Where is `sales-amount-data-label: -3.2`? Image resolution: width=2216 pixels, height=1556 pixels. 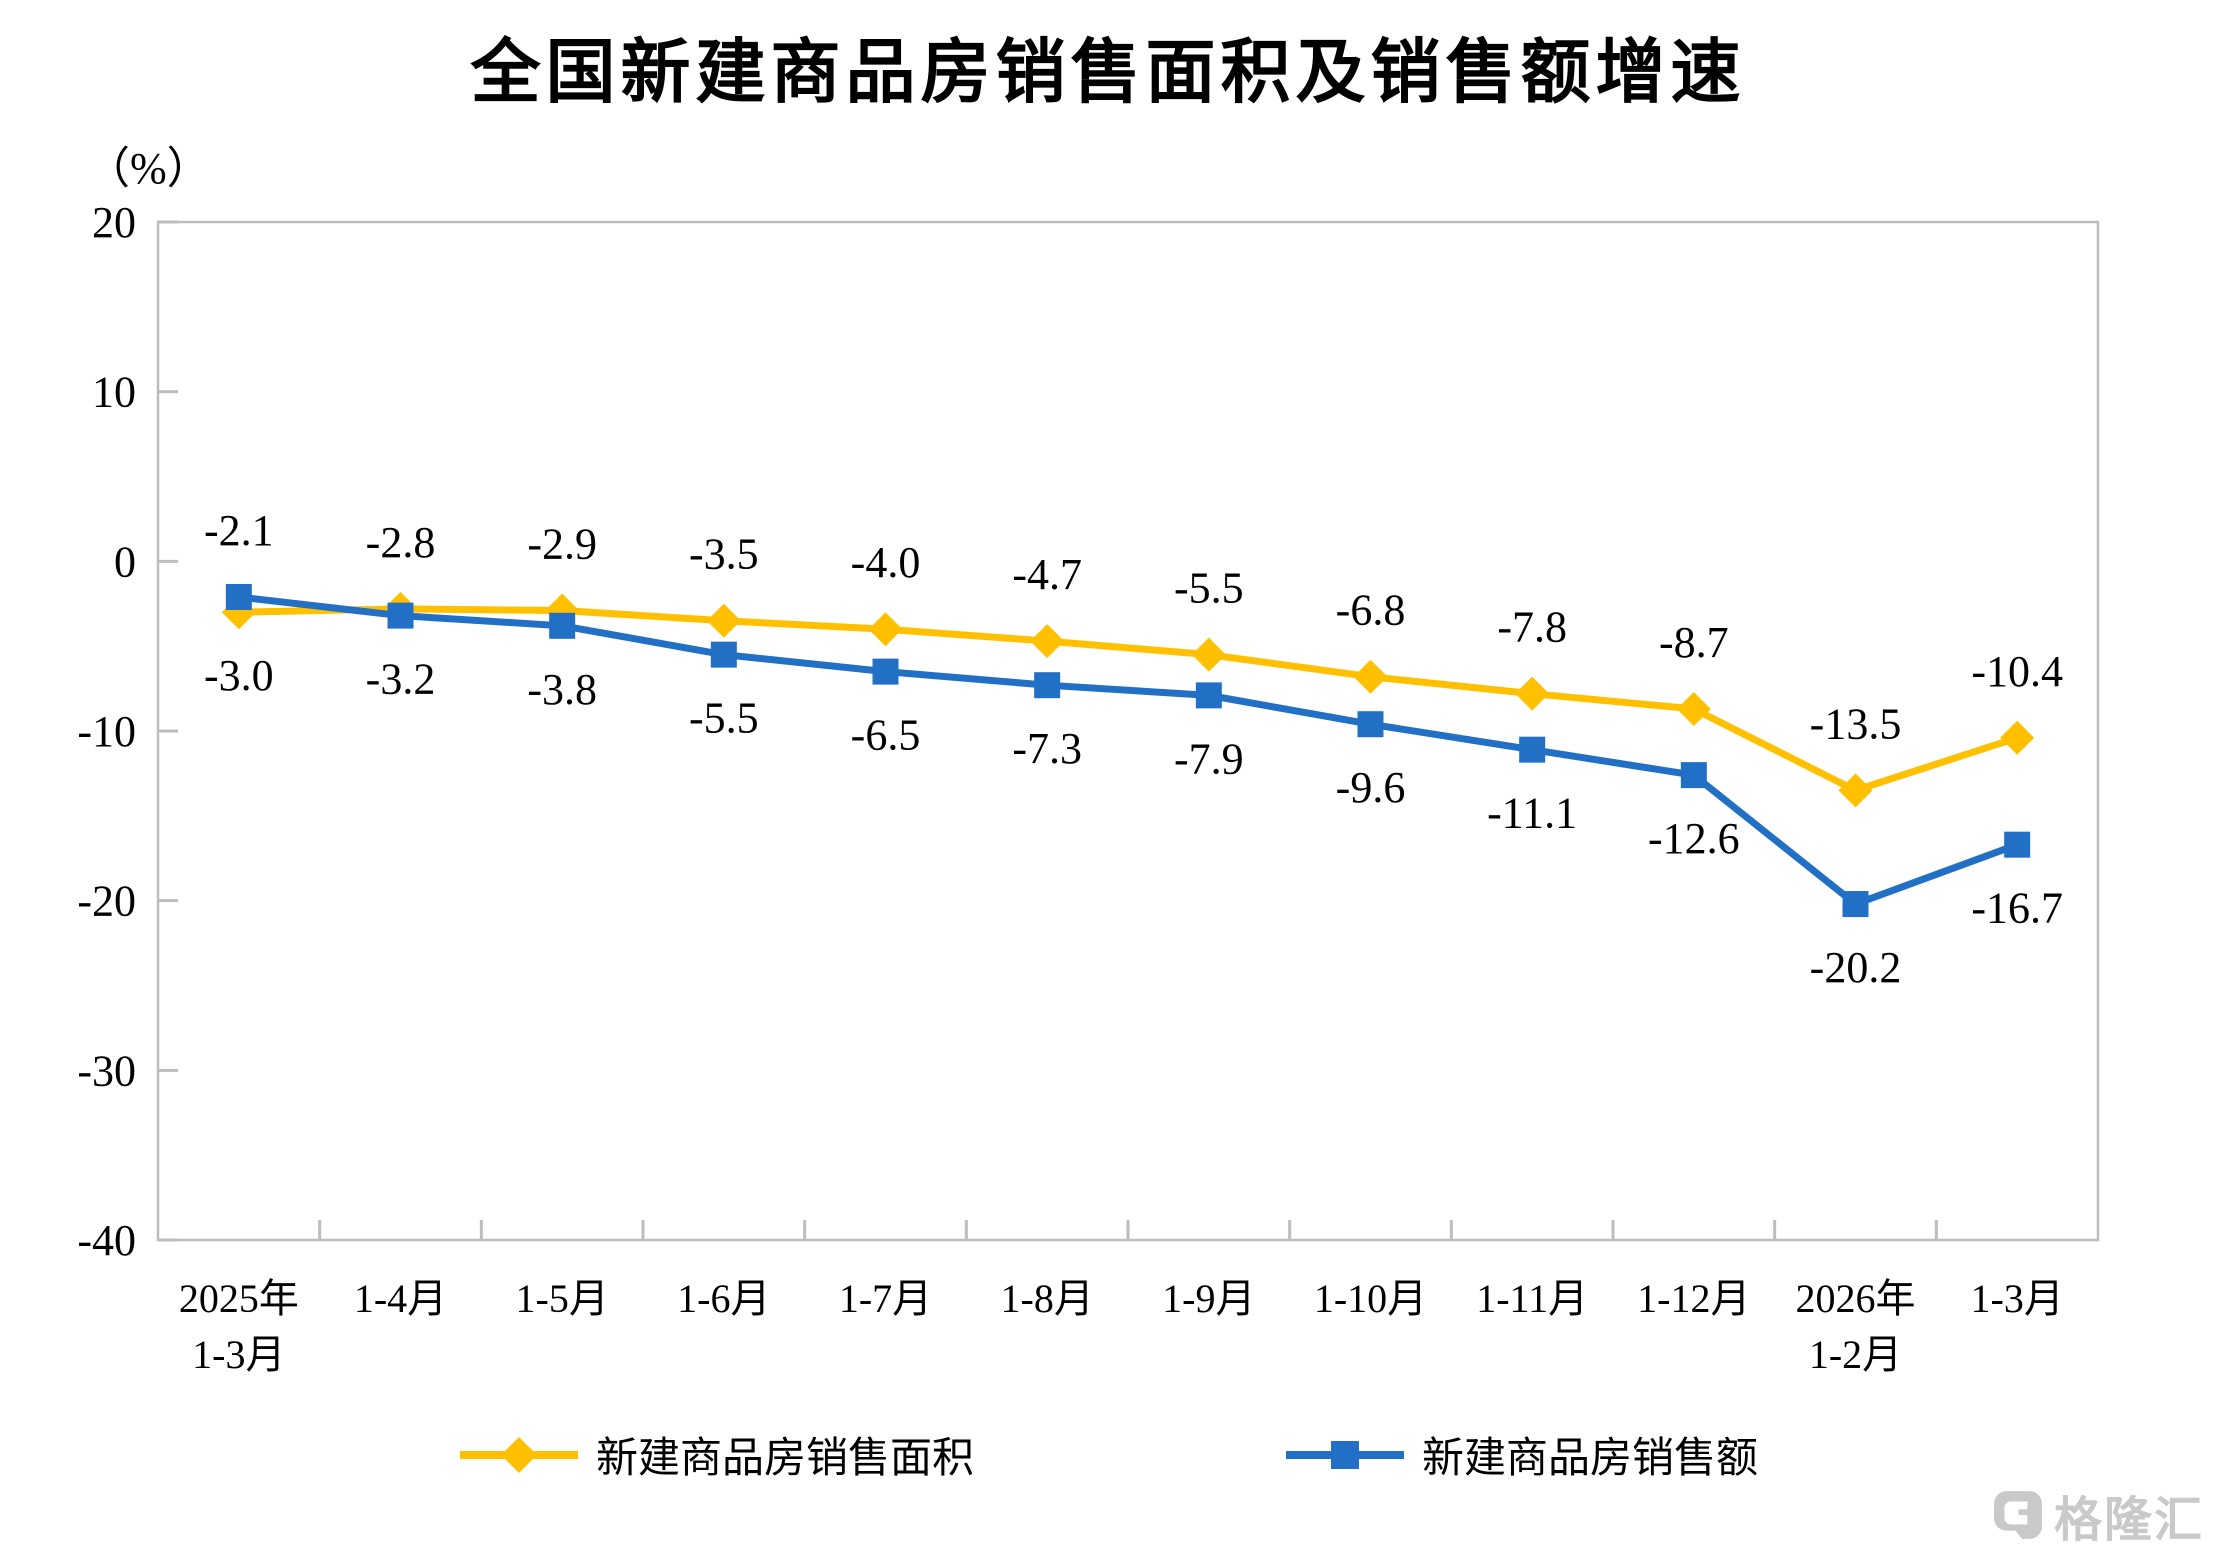 sales-amount-data-label: -3.2 is located at coordinates (401, 679).